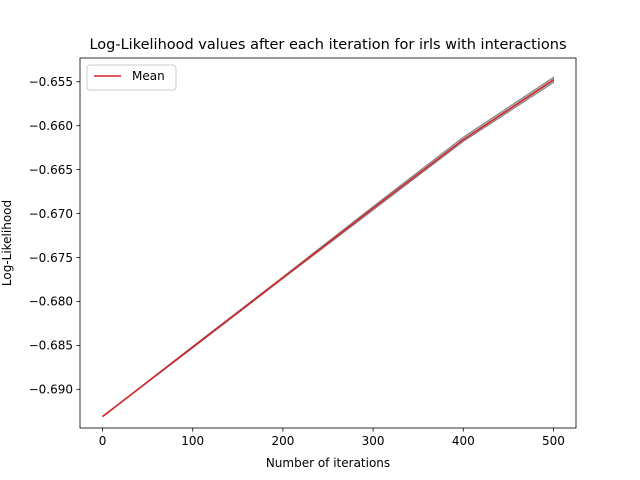 Image resolution: width=640 pixels, height=480 pixels. Describe the element at coordinates (51, 214) in the screenshot. I see `y-tick-label: −0.670` at that location.